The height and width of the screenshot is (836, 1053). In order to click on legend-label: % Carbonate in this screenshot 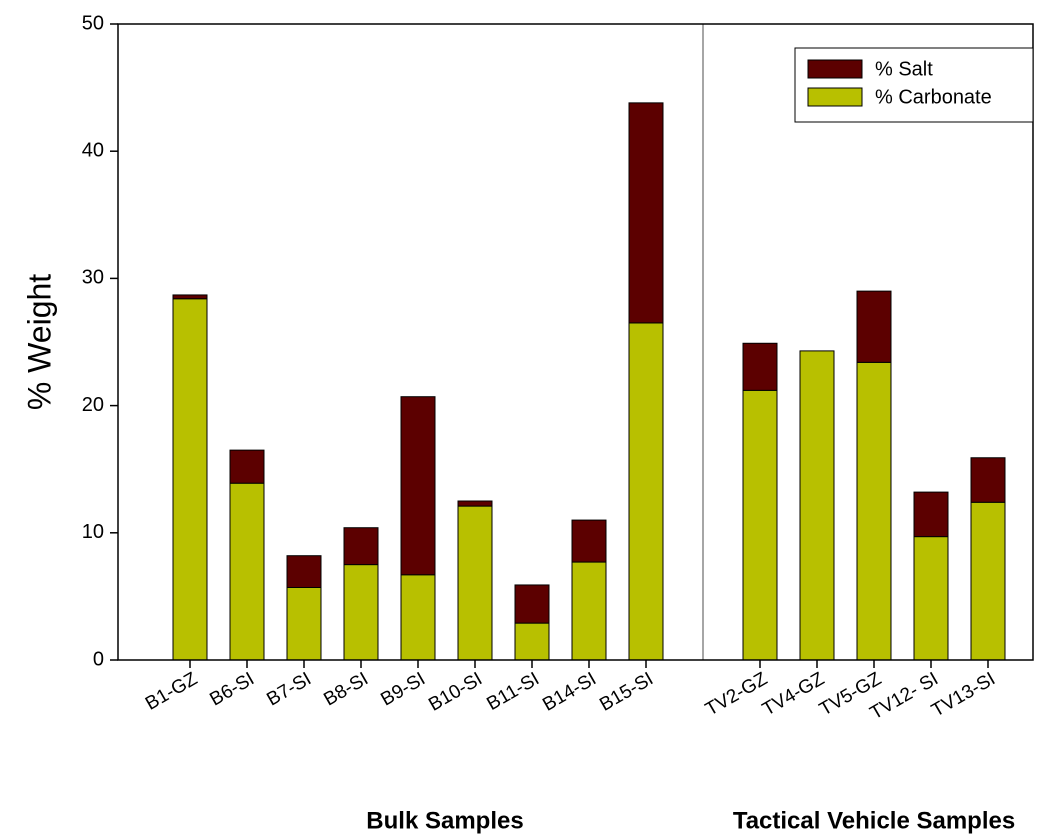, I will do `click(933, 97)`.